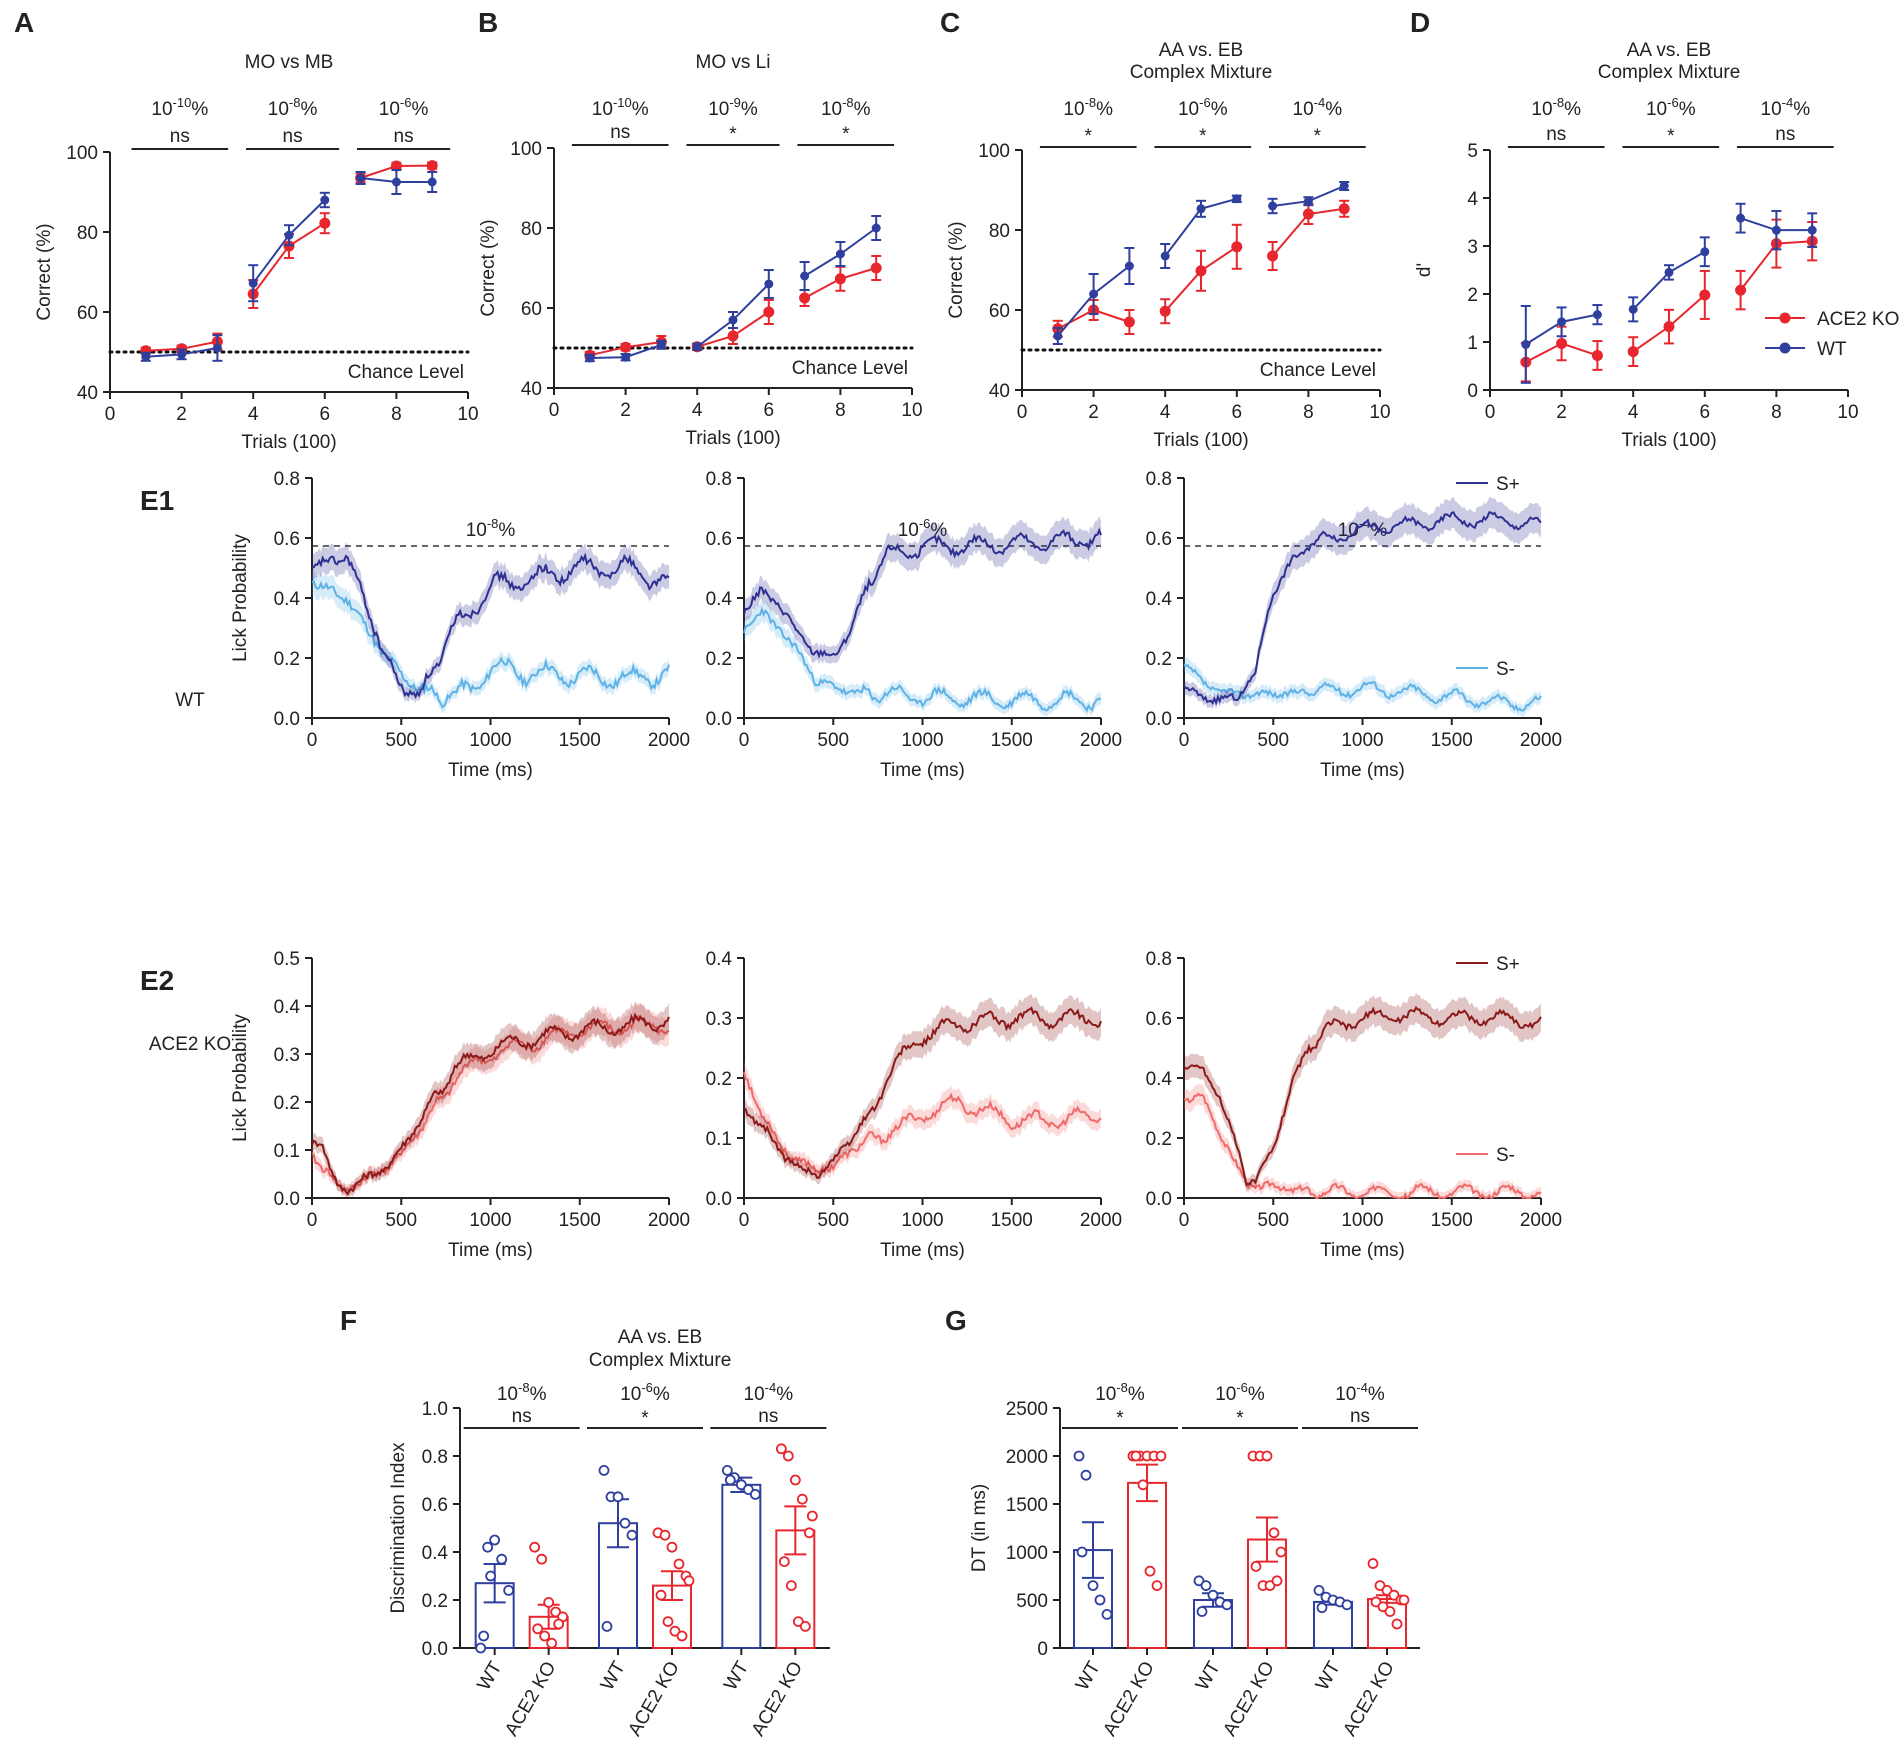  What do you see at coordinates (1147, 1565) in the screenshot?
I see `bar` at bounding box center [1147, 1565].